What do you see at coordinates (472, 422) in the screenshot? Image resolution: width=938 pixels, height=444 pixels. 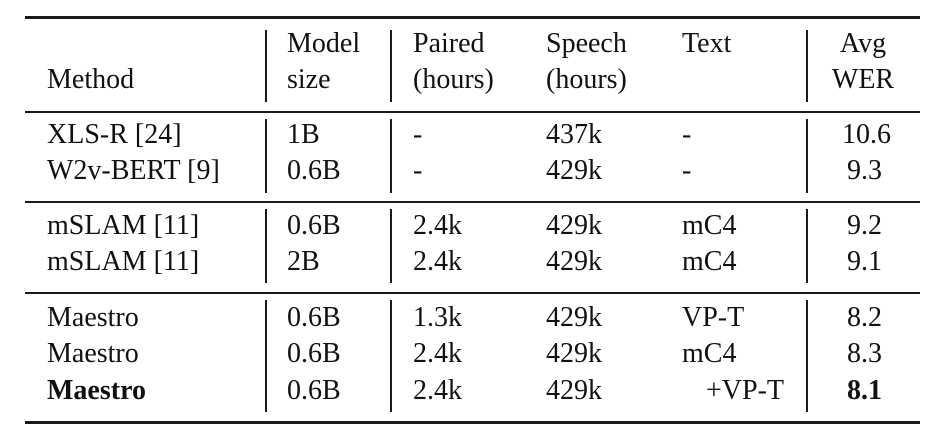 I see `bottom-rule` at bounding box center [472, 422].